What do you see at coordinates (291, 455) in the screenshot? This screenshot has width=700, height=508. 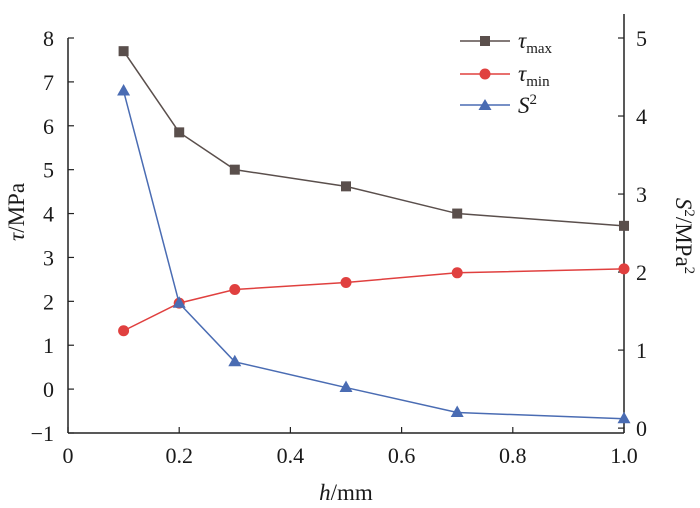 I see `x-tick-label: 0.4` at bounding box center [291, 455].